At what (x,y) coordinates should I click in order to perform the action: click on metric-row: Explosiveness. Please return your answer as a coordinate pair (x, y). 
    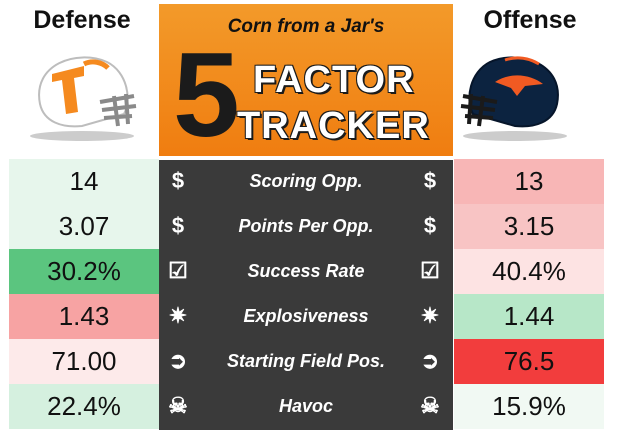
    Looking at the image, I should click on (306, 316).